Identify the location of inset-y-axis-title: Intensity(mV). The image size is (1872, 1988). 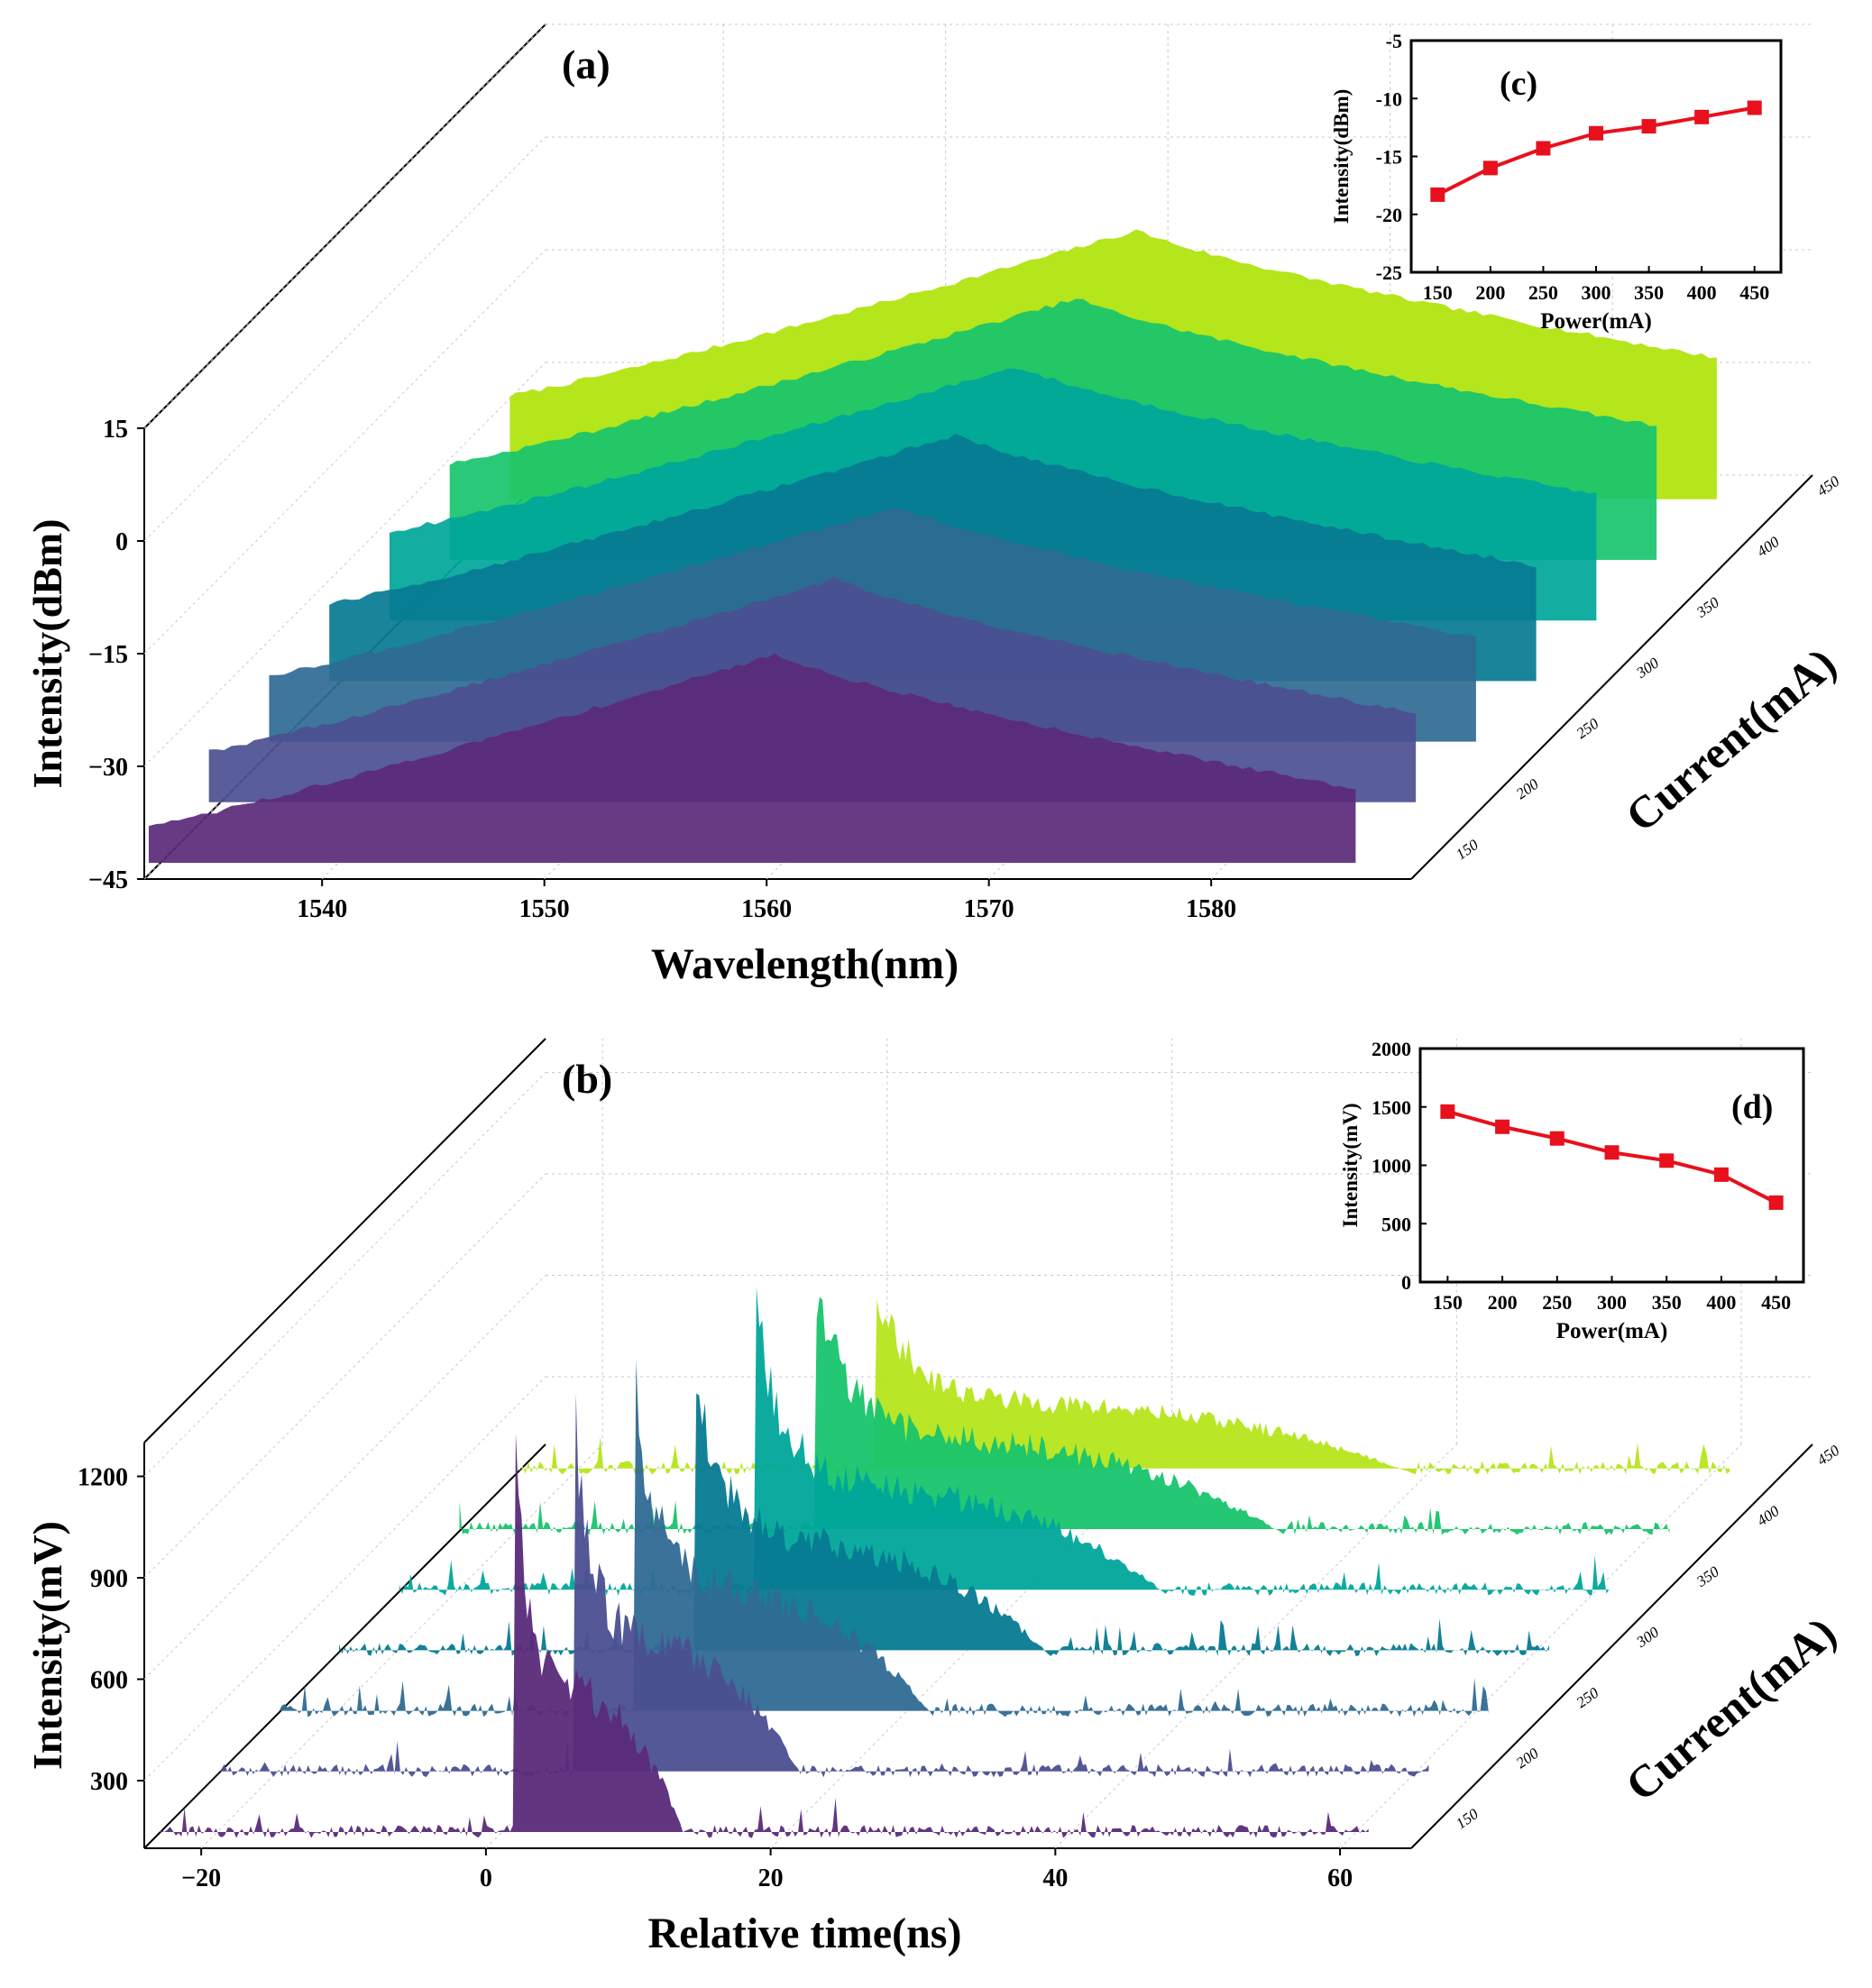
(1350, 1166).